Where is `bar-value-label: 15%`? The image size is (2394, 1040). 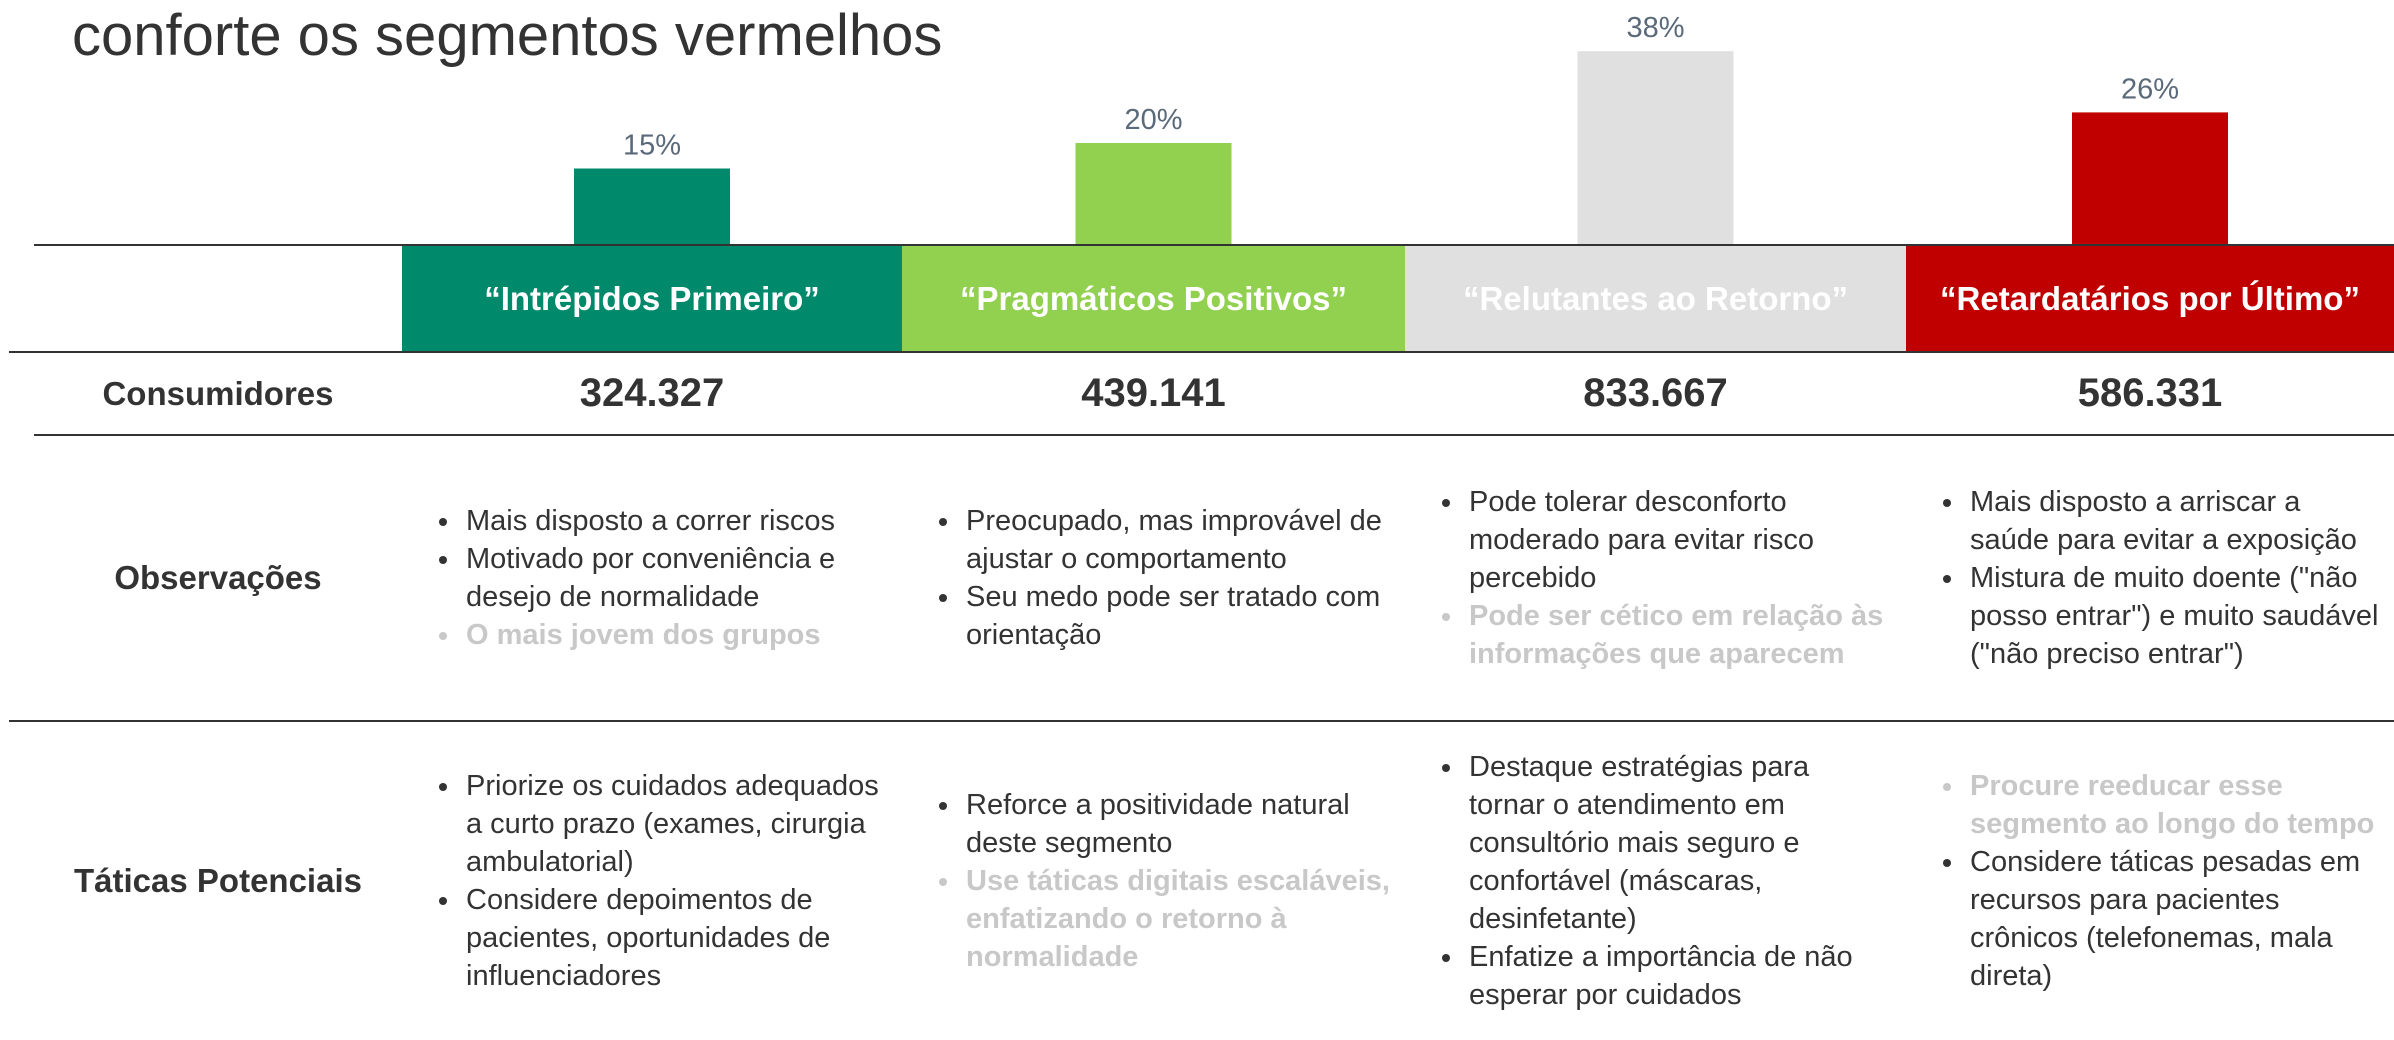
bar-value-label: 15% is located at coordinates (652, 146).